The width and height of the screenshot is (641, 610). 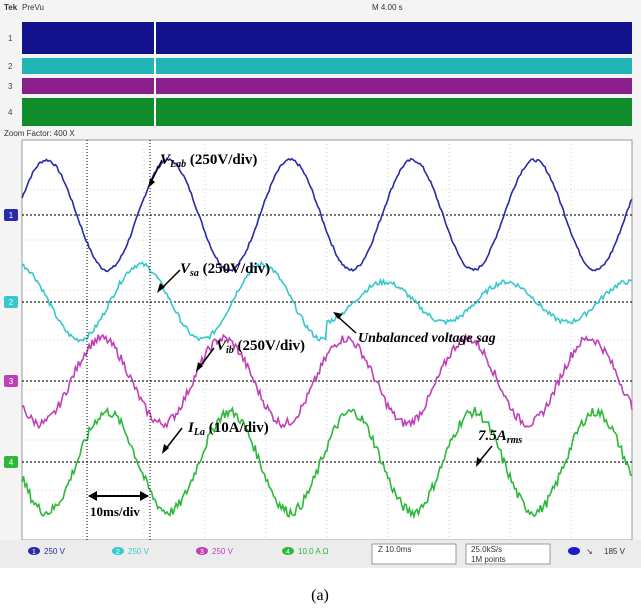 I want to click on rms-sub: rms, so click(x=515, y=440).